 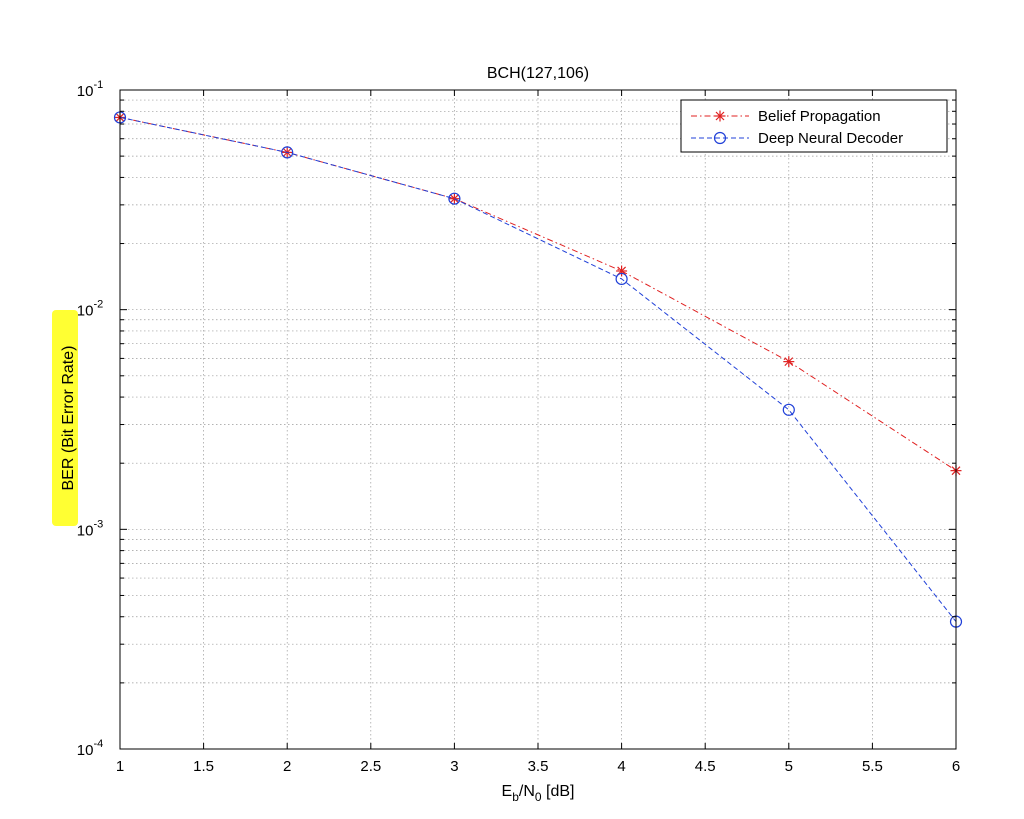 What do you see at coordinates (558, 791) in the screenshot?
I see `x-axis-label-tail: [dB]` at bounding box center [558, 791].